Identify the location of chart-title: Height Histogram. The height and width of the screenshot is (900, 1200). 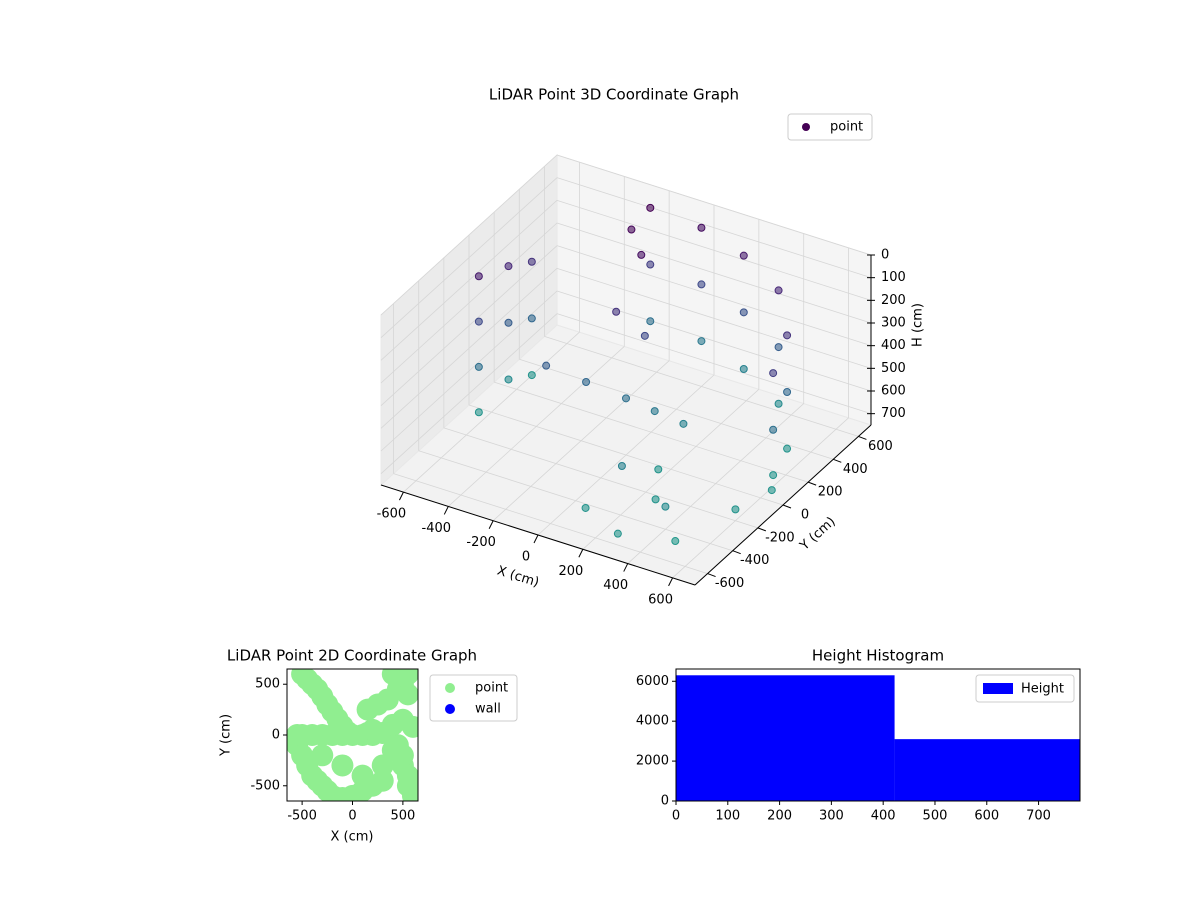
(878, 656).